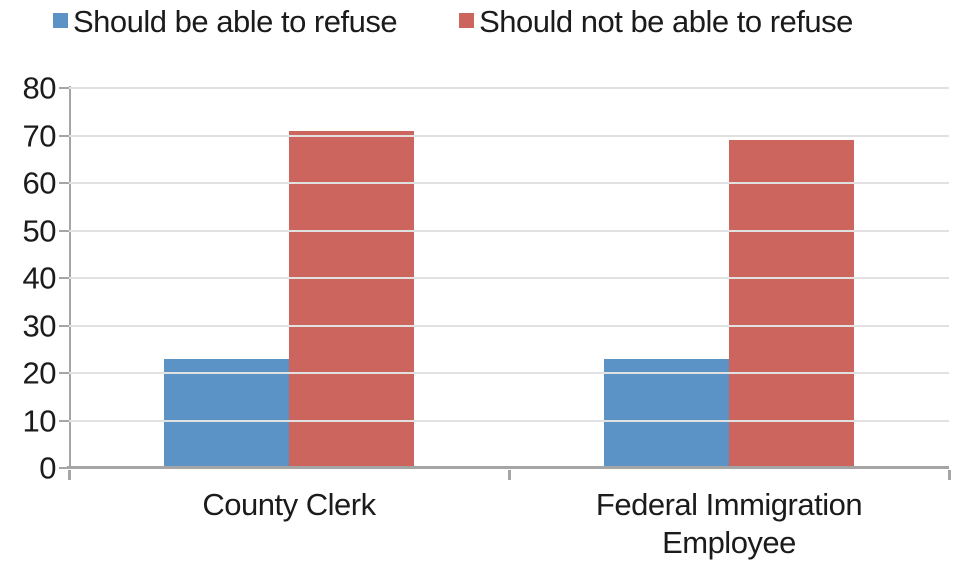 This screenshot has height=574, width=960. Describe the element at coordinates (289, 504) in the screenshot. I see `category-label-county-clerk: County Clerk` at that location.